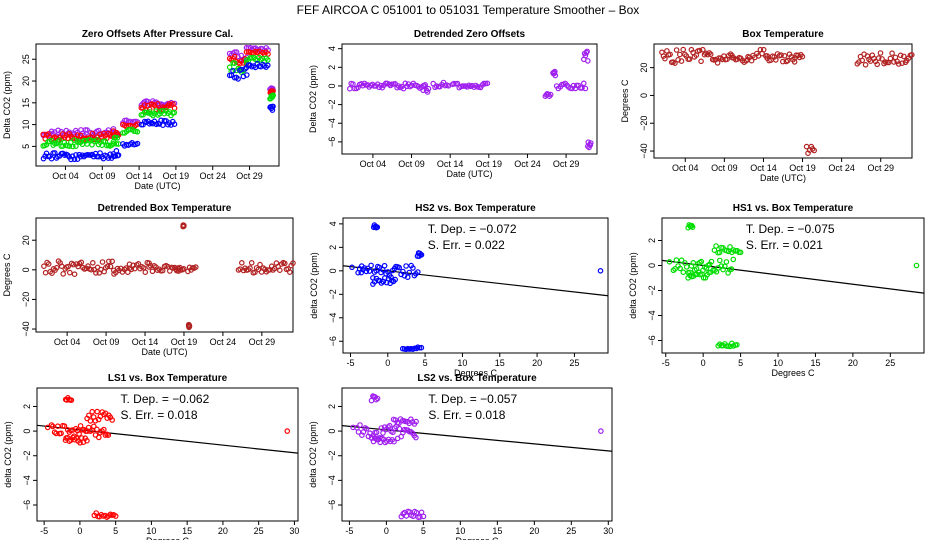  Describe the element at coordinates (27, 406) in the screenshot. I see `y-tick-label: 2` at that location.